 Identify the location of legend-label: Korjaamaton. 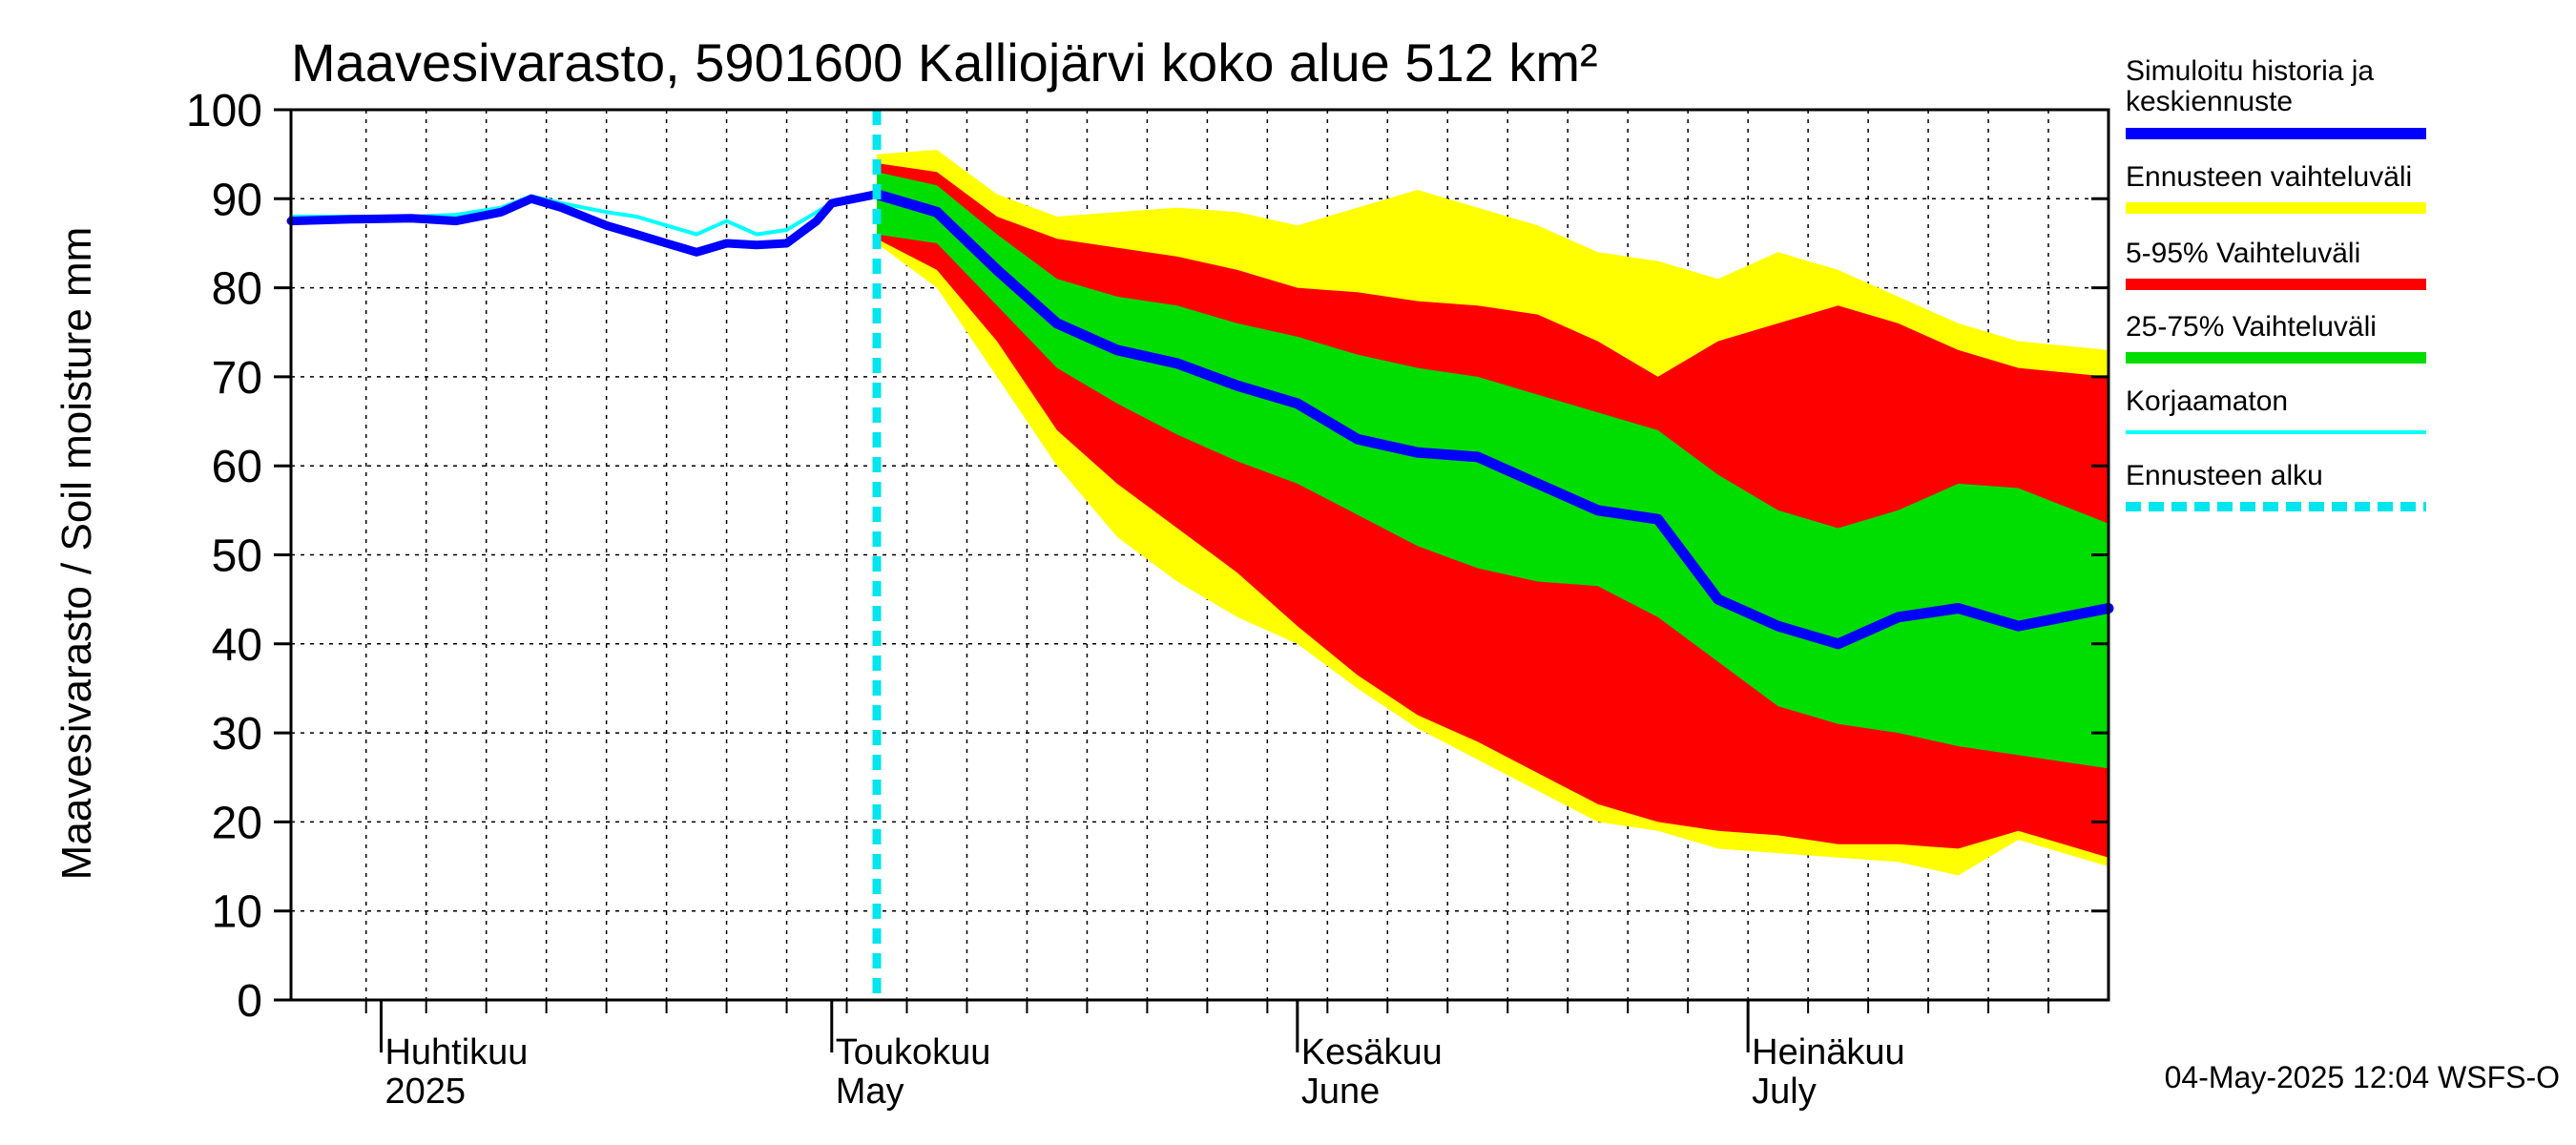
(2207, 401).